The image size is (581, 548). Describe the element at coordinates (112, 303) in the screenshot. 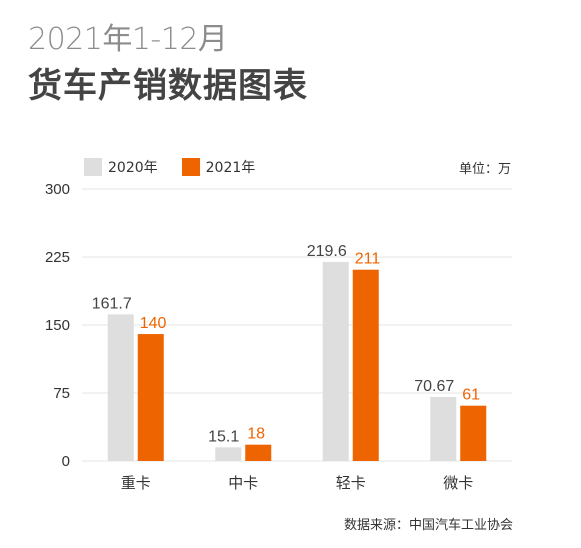

I see `data-label-2020: 161.7` at that location.